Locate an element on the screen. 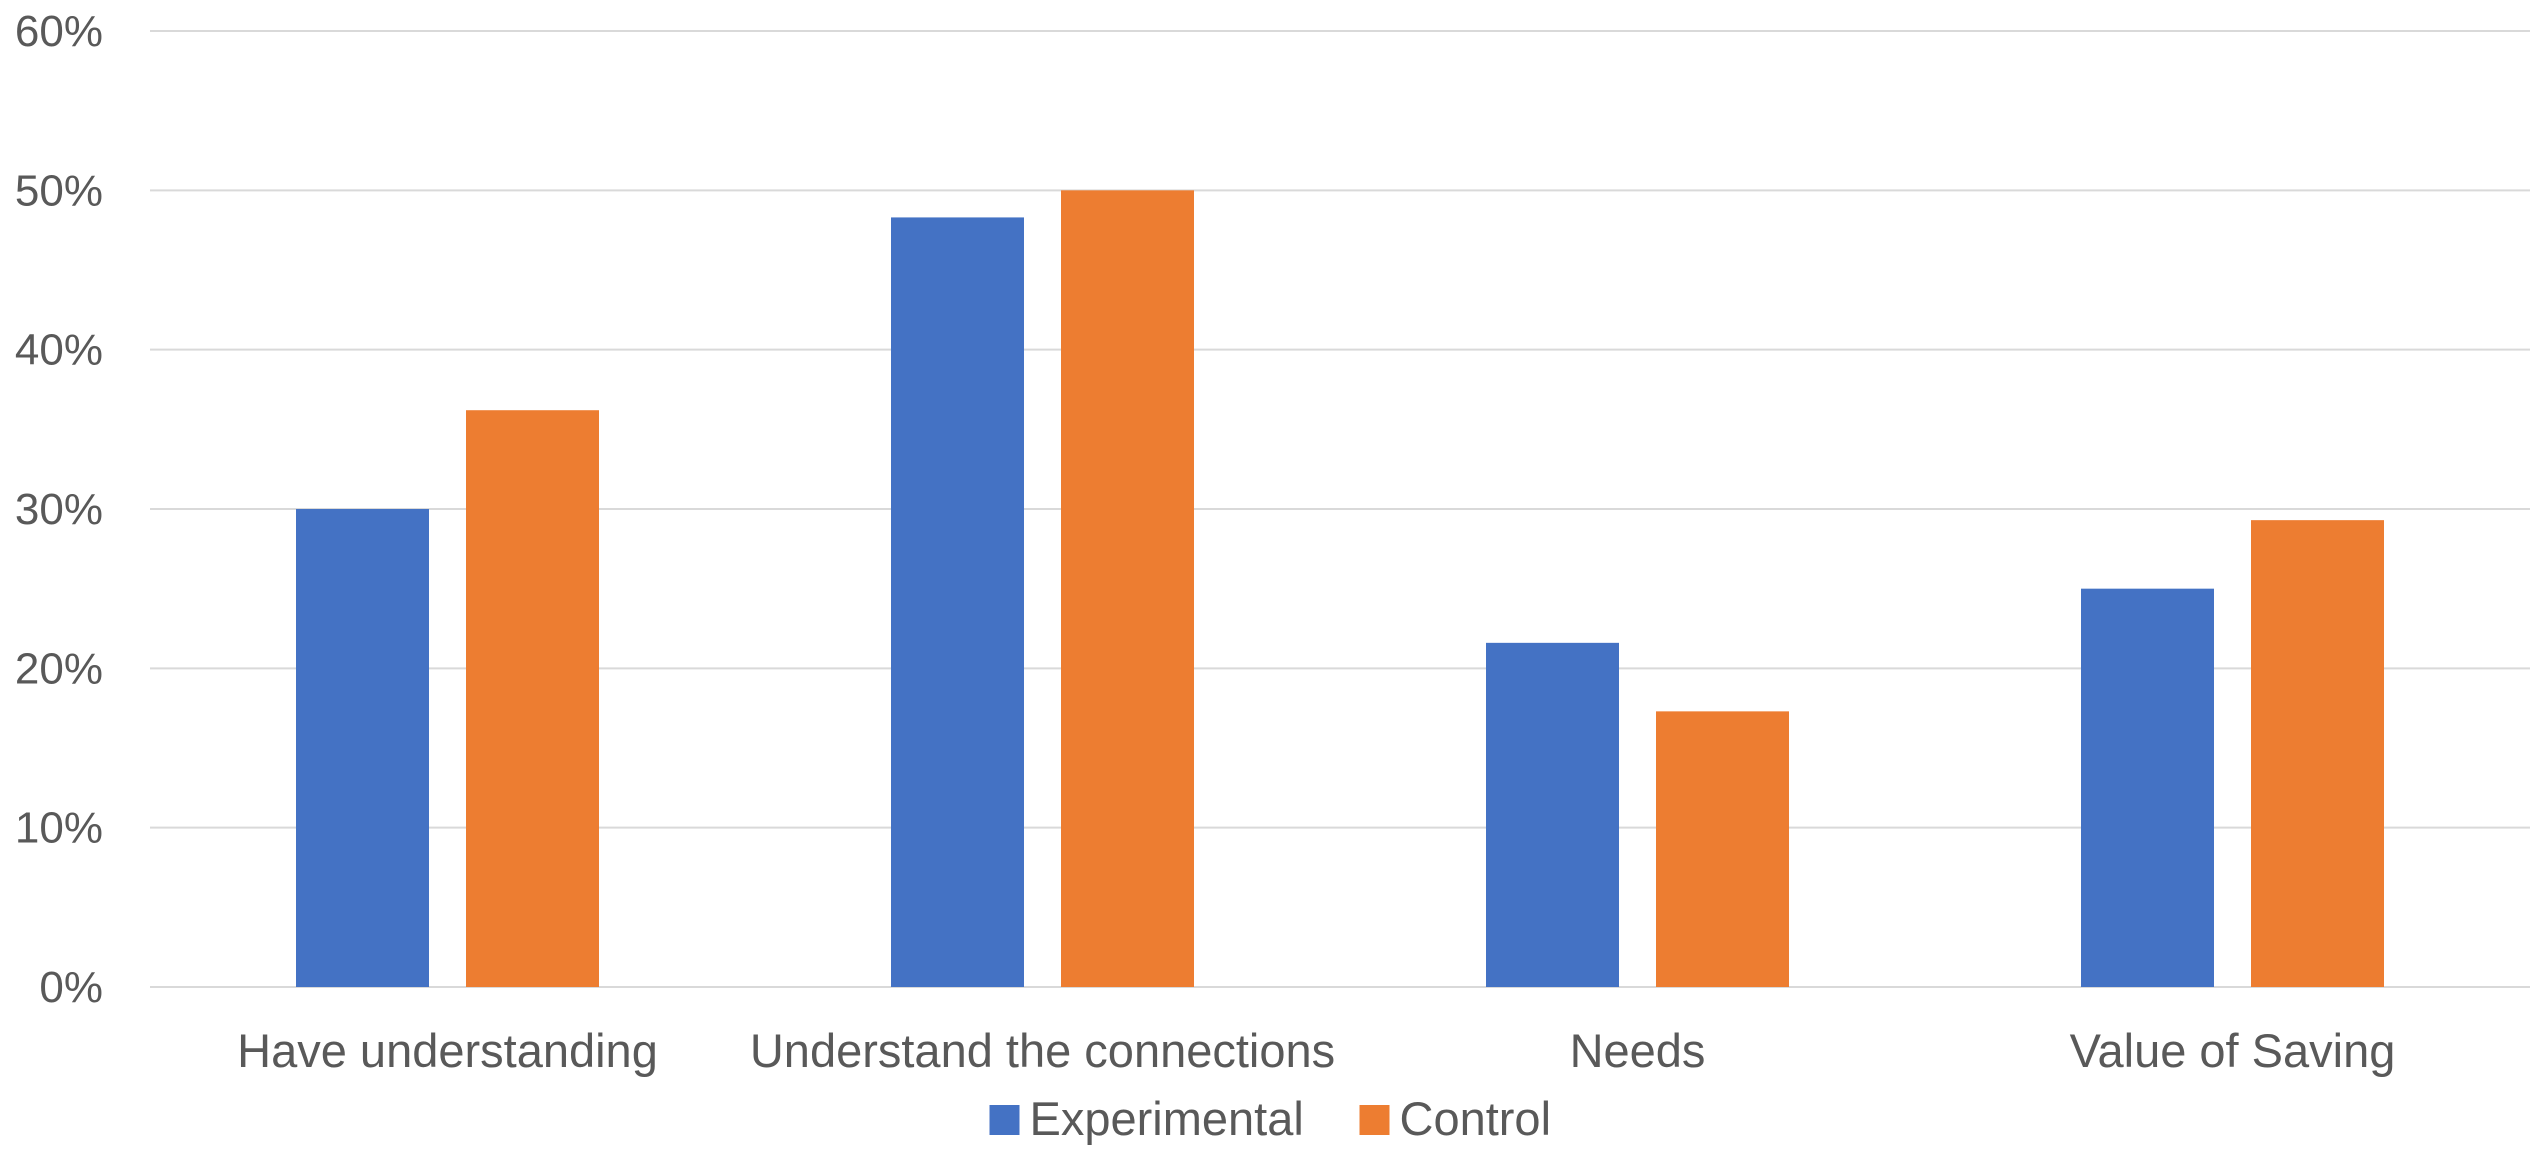 This screenshot has height=1161, width=2539. y-tick-label: 20% is located at coordinates (59, 668).